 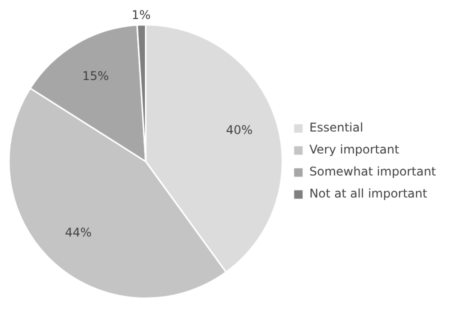 What do you see at coordinates (141, 15) in the screenshot?
I see `data-label: 1%` at bounding box center [141, 15].